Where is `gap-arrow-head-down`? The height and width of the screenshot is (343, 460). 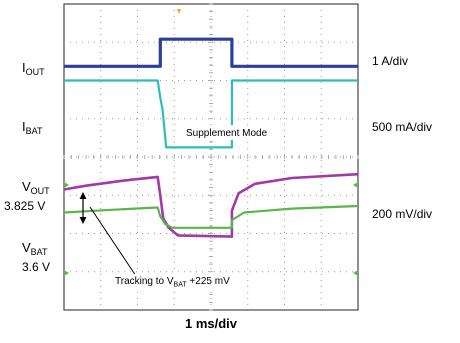 gap-arrow-head-down is located at coordinates (83, 220).